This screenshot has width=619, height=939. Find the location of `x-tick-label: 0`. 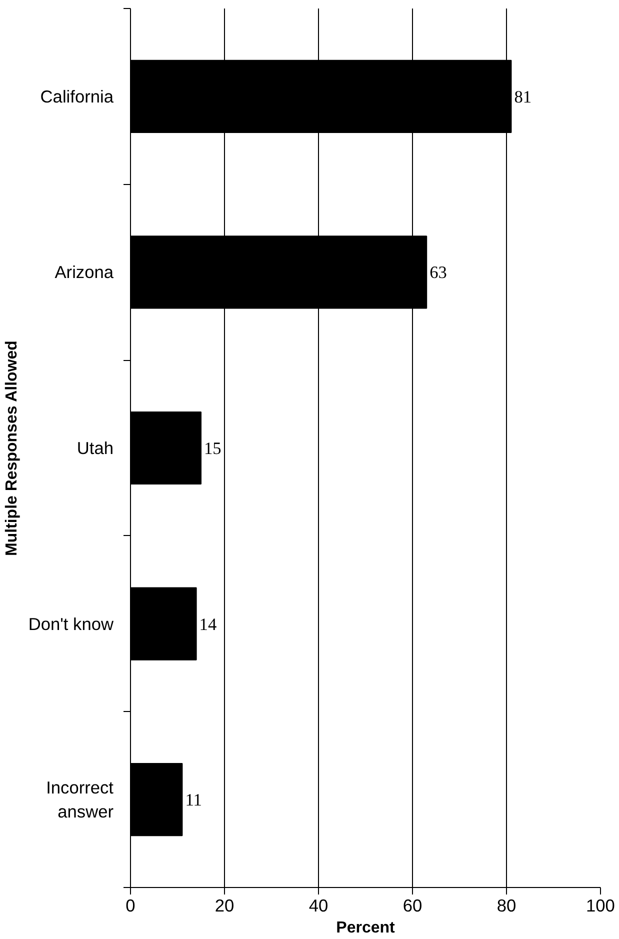

x-tick-label: 0 is located at coordinates (131, 906).